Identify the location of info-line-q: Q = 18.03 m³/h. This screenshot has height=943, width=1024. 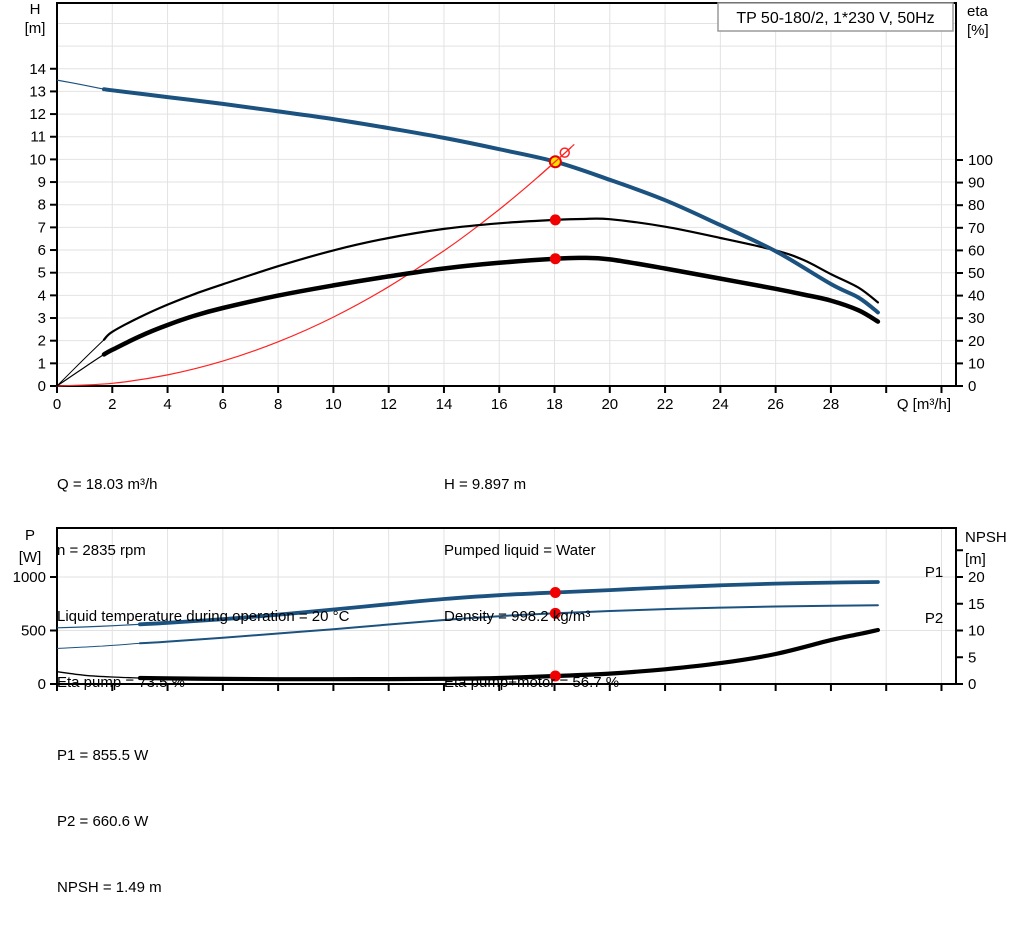
(107, 484).